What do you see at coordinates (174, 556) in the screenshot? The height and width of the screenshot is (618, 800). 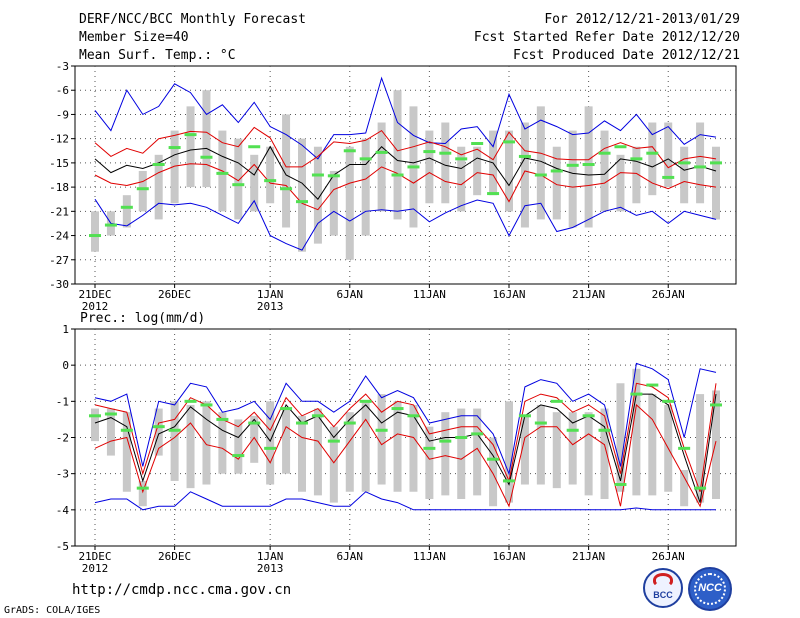 I see `x-tick-label: 26DEC` at bounding box center [174, 556].